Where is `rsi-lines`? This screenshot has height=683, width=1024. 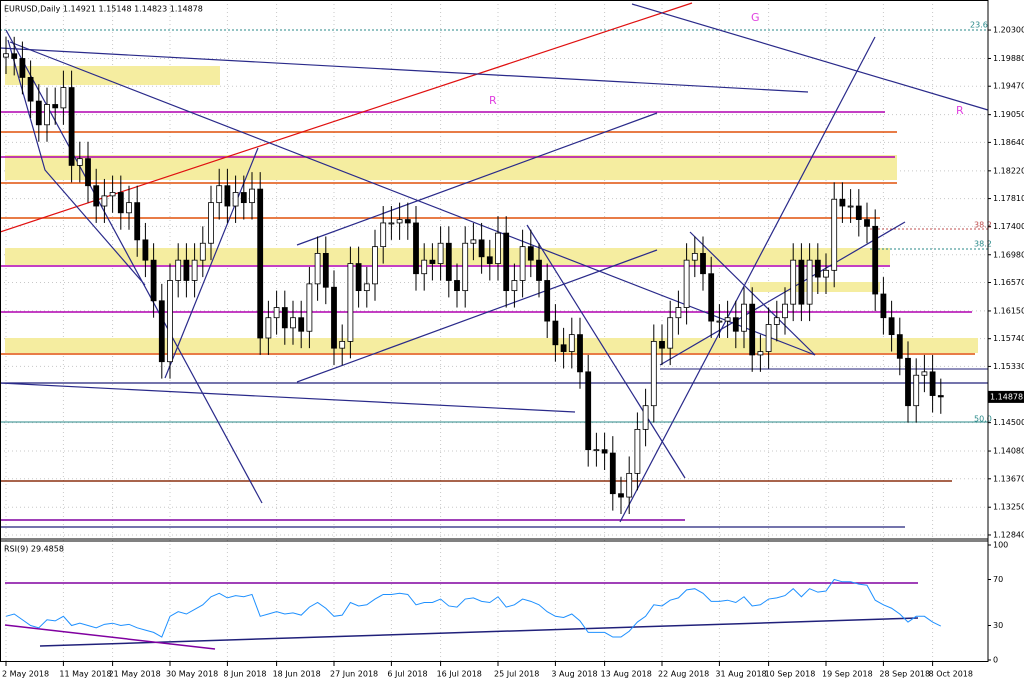
rsi-lines is located at coordinates (461, 616).